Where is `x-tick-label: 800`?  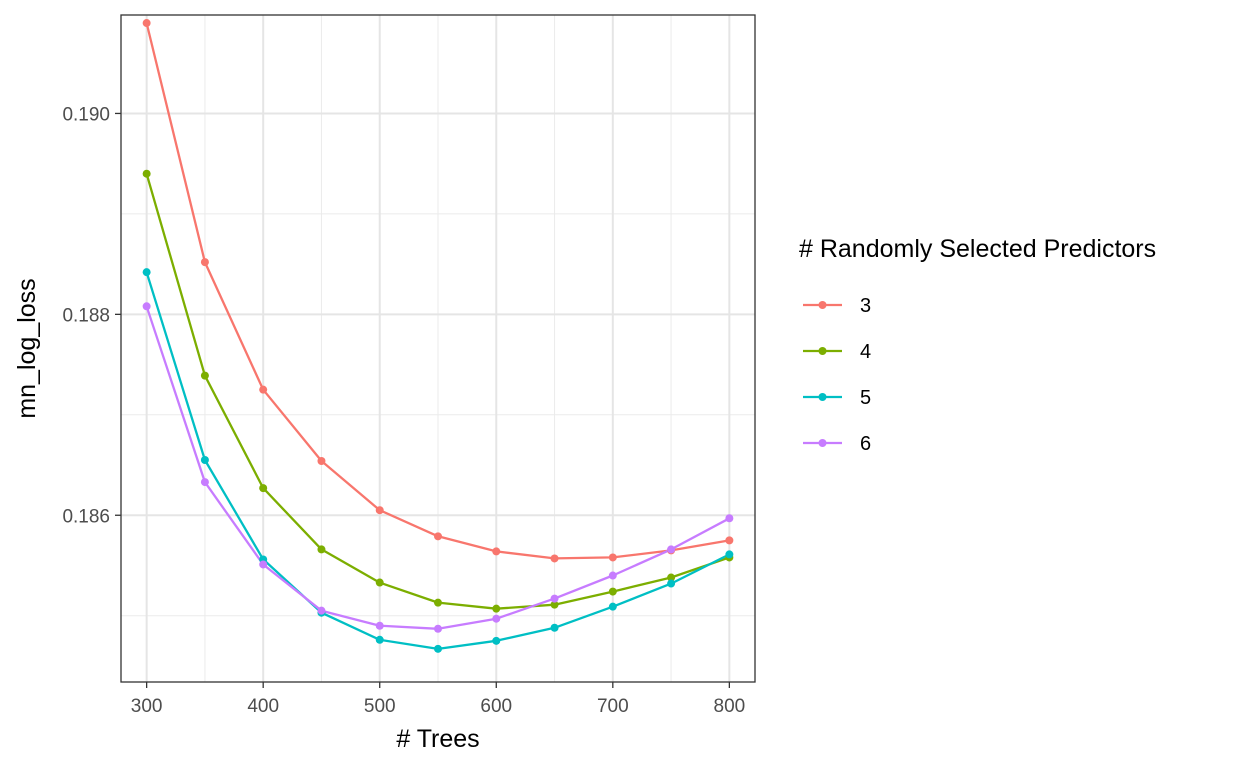 x-tick-label: 800 is located at coordinates (730, 706).